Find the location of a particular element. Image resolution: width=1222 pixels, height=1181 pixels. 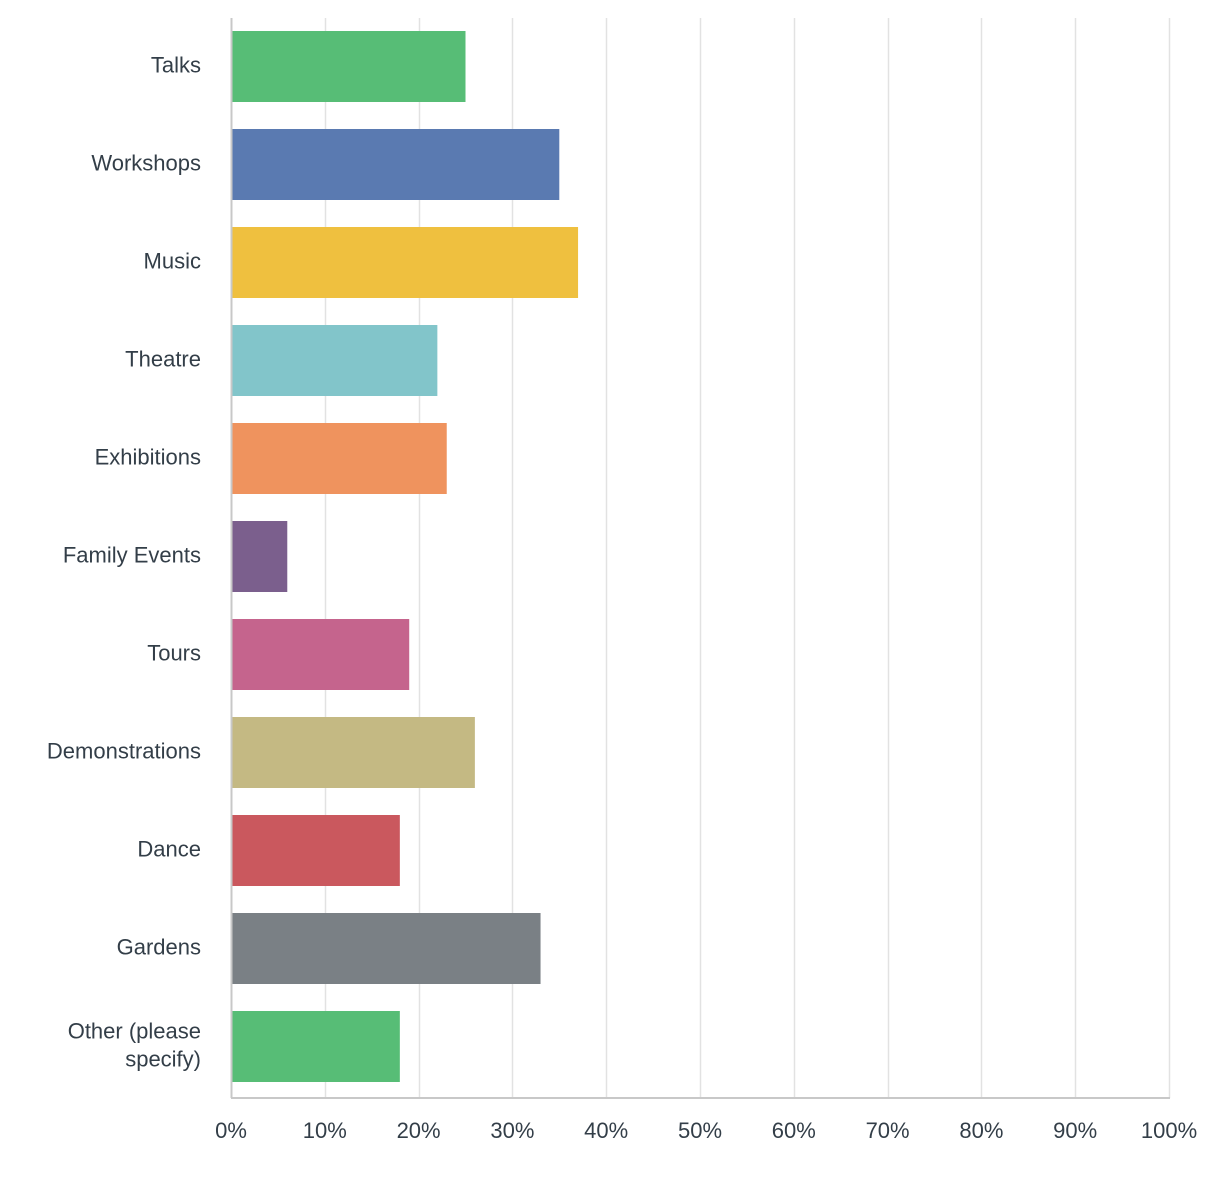

x-tick-label-0: 0% is located at coordinates (231, 1130).